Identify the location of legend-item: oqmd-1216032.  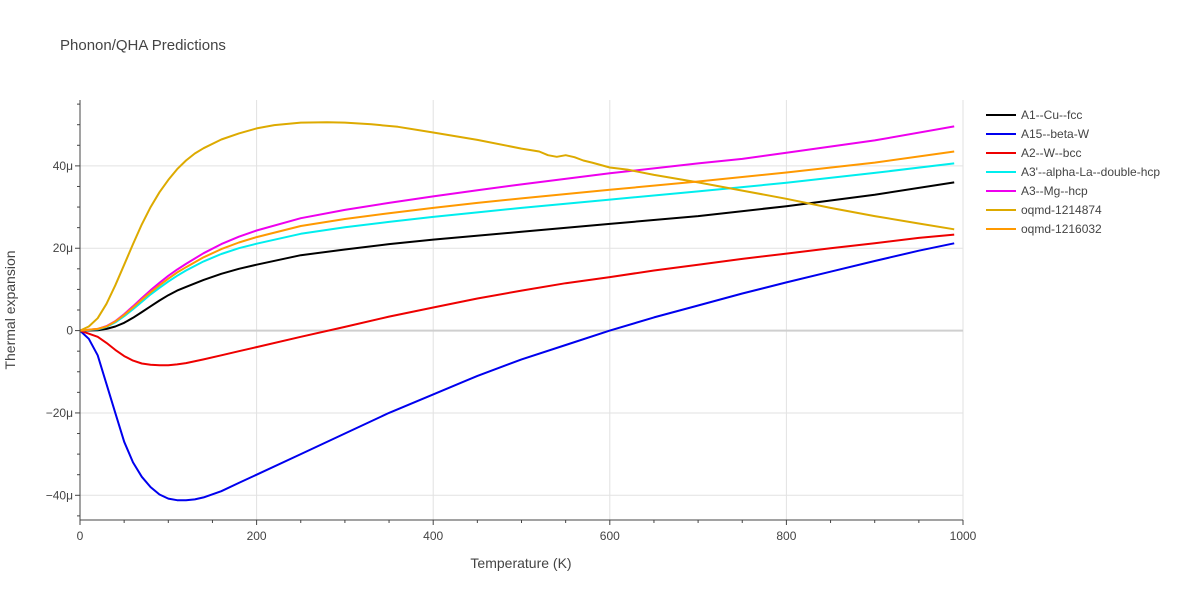
(1044, 229).